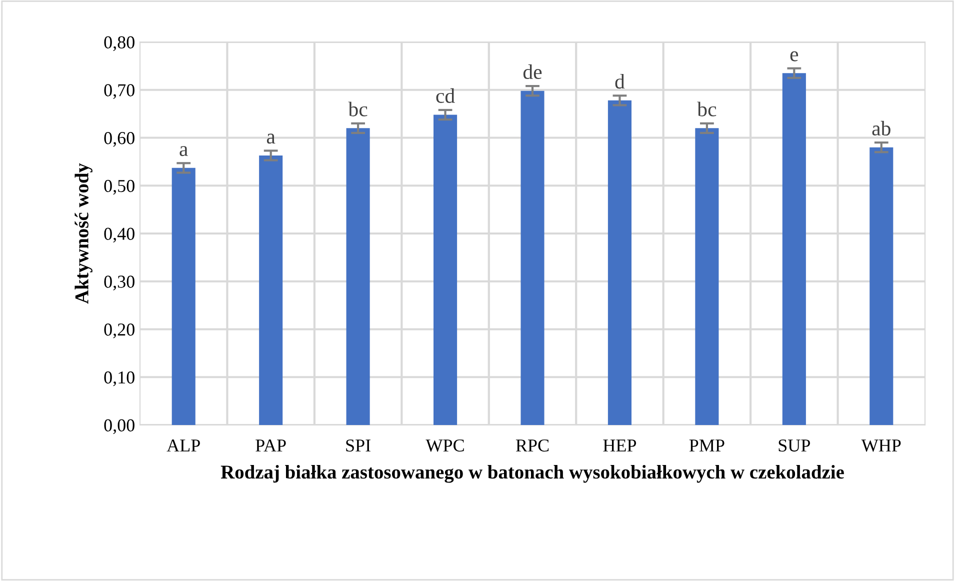 The image size is (955, 581). I want to click on x-tick-label: PAP, so click(271, 446).